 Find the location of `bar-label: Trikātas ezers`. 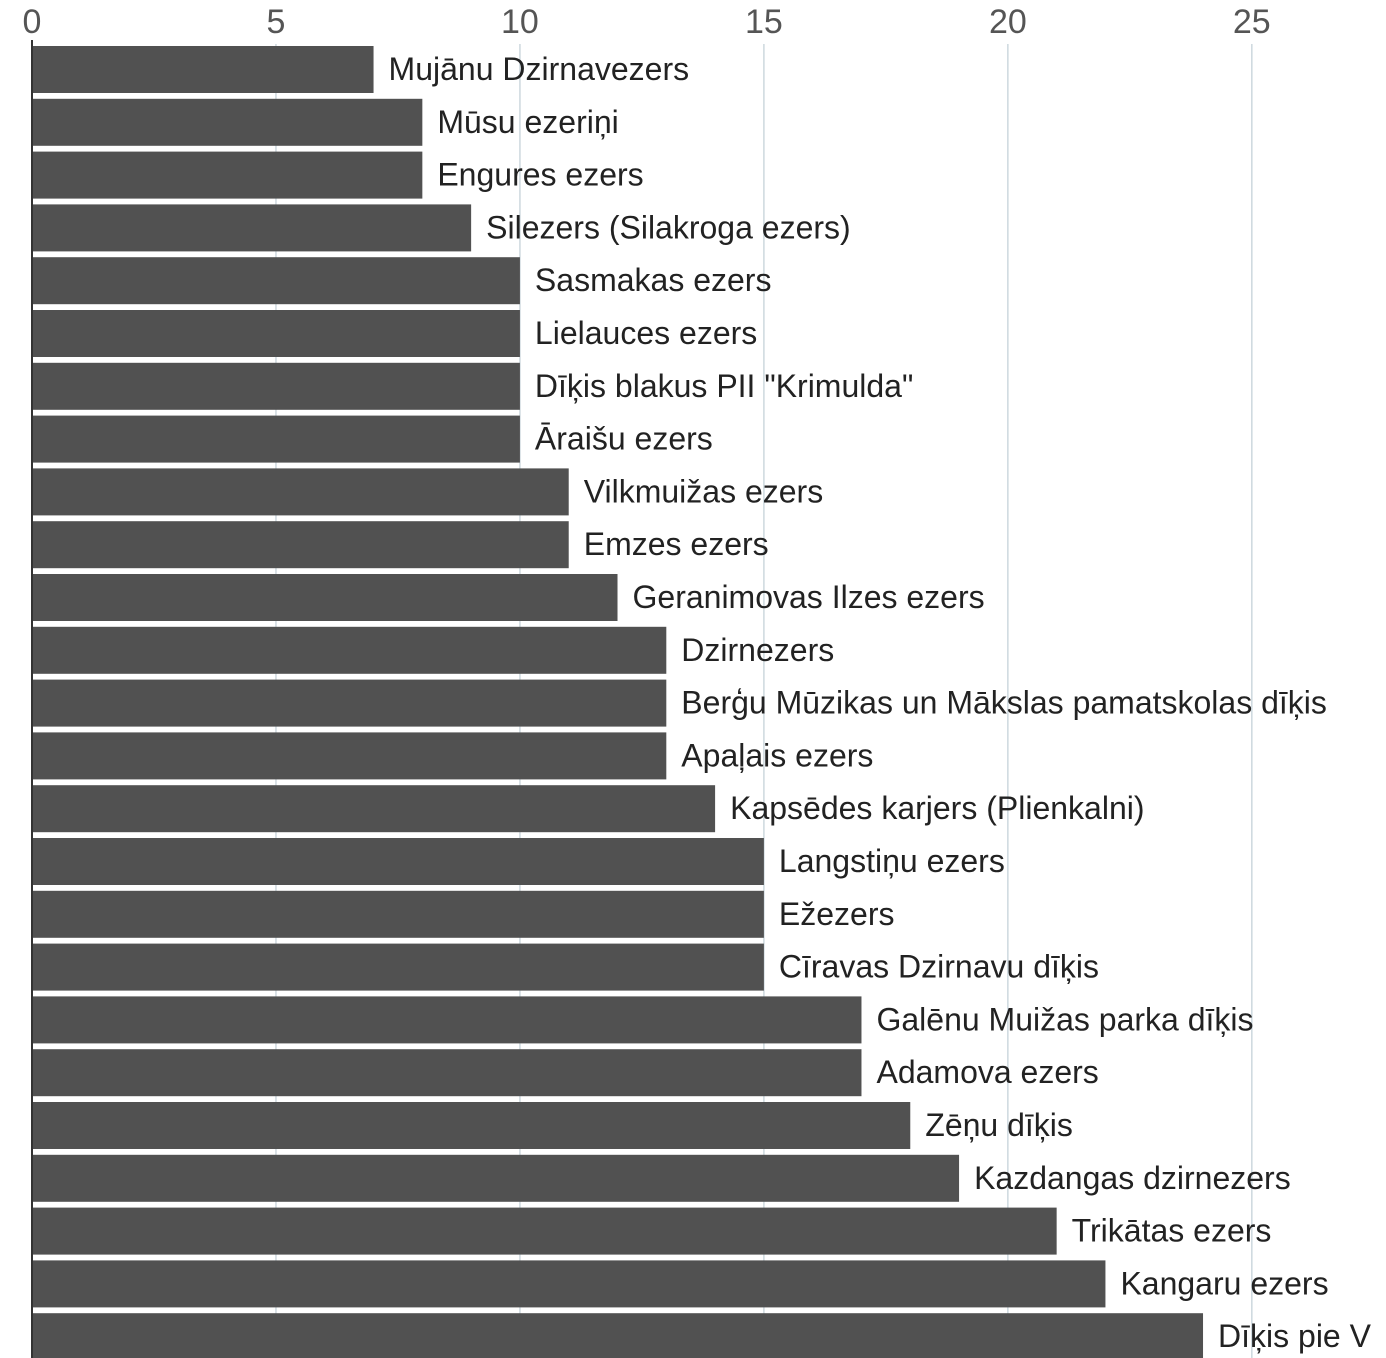

bar-label: Trikātas ezers is located at coordinates (1172, 1231).